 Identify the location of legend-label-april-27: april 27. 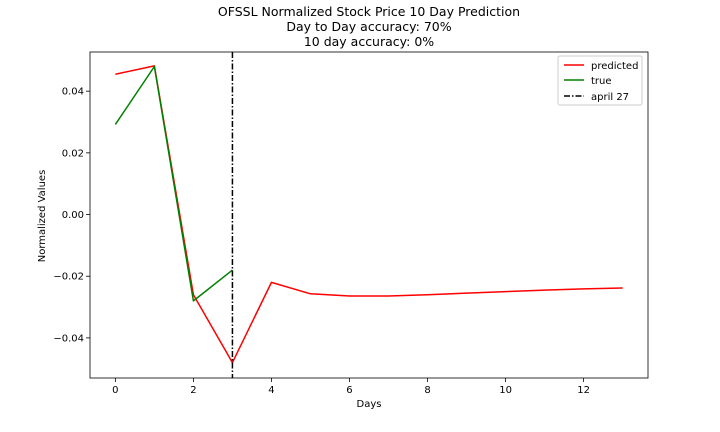
(610, 97).